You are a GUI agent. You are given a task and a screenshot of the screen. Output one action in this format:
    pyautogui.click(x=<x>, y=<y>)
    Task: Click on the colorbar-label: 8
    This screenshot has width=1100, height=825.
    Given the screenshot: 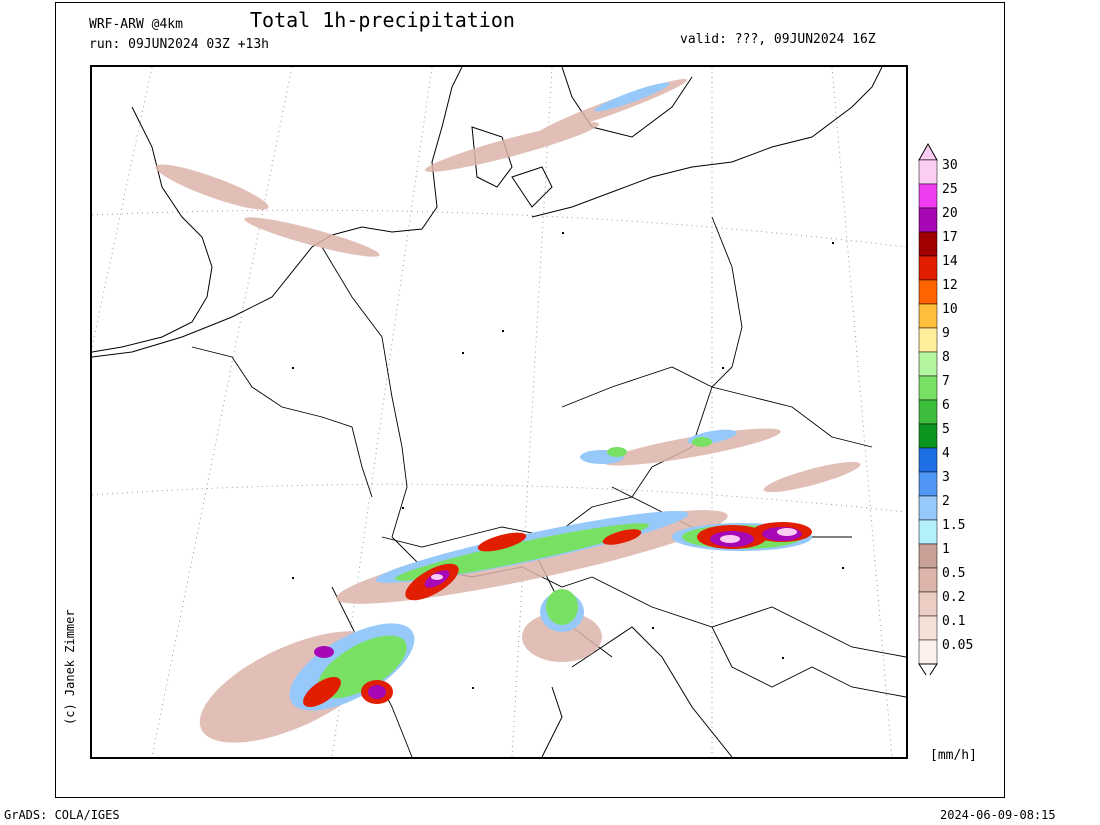 What is the action you would take?
    pyautogui.click(x=946, y=357)
    